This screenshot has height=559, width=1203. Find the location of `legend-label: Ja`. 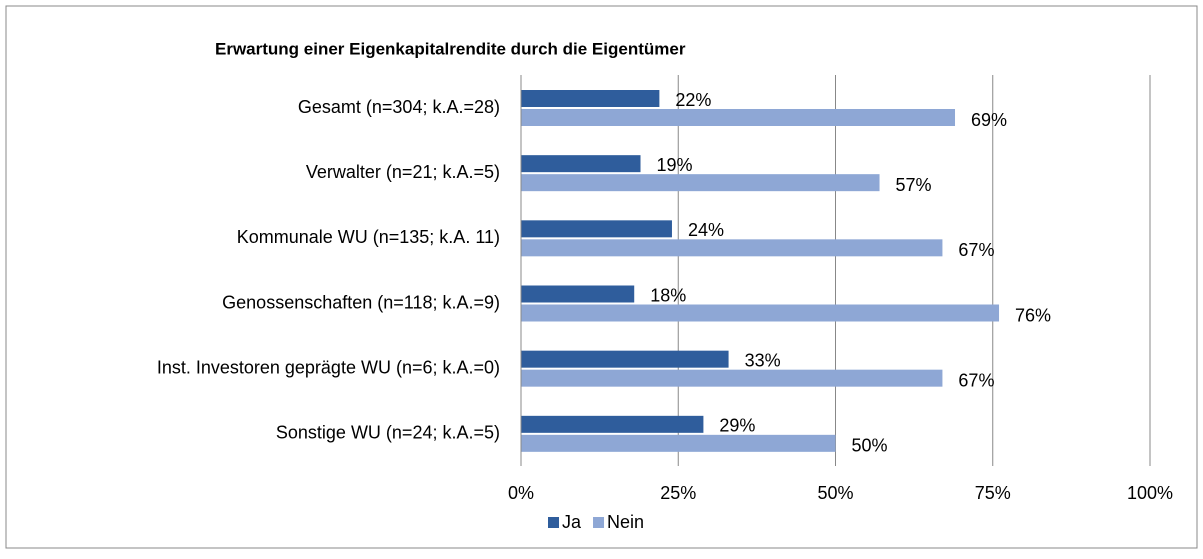

legend-label: Ja is located at coordinates (572, 522).